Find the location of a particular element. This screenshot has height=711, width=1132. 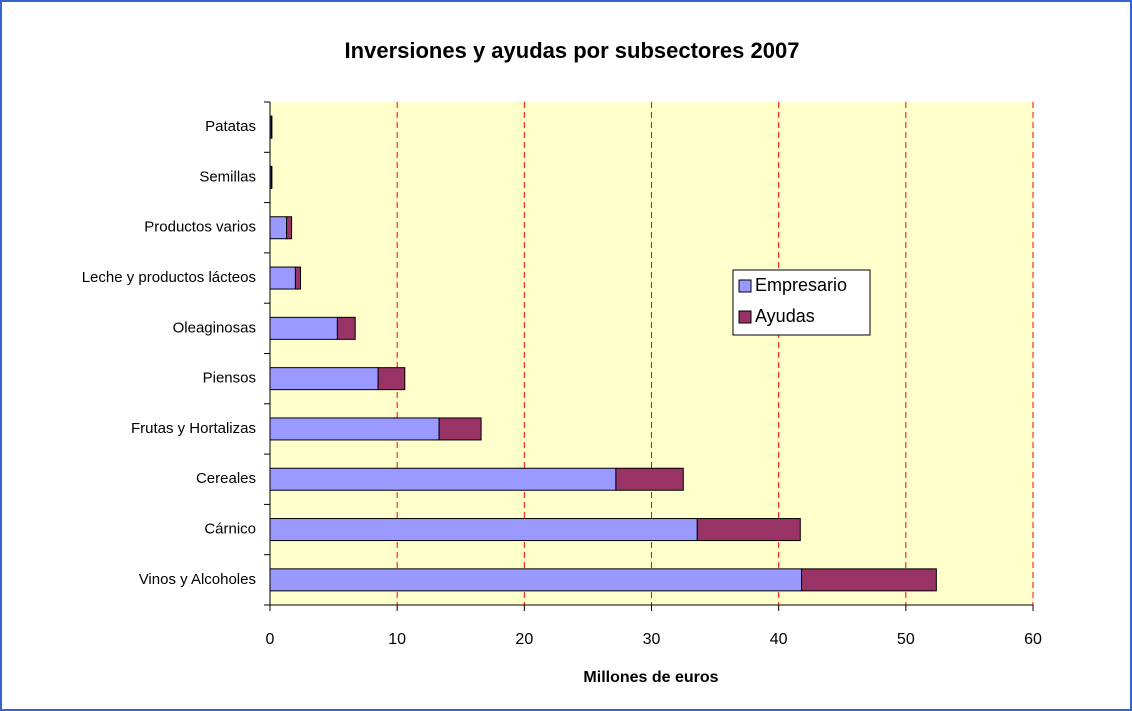

legend-box is located at coordinates (801, 302).